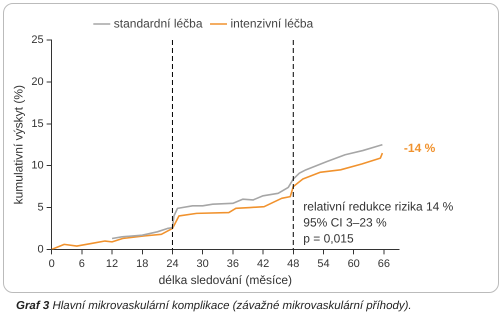 The image size is (503, 328). What do you see at coordinates (37, 40) in the screenshot?
I see `y-tick-label: 25` at bounding box center [37, 40].